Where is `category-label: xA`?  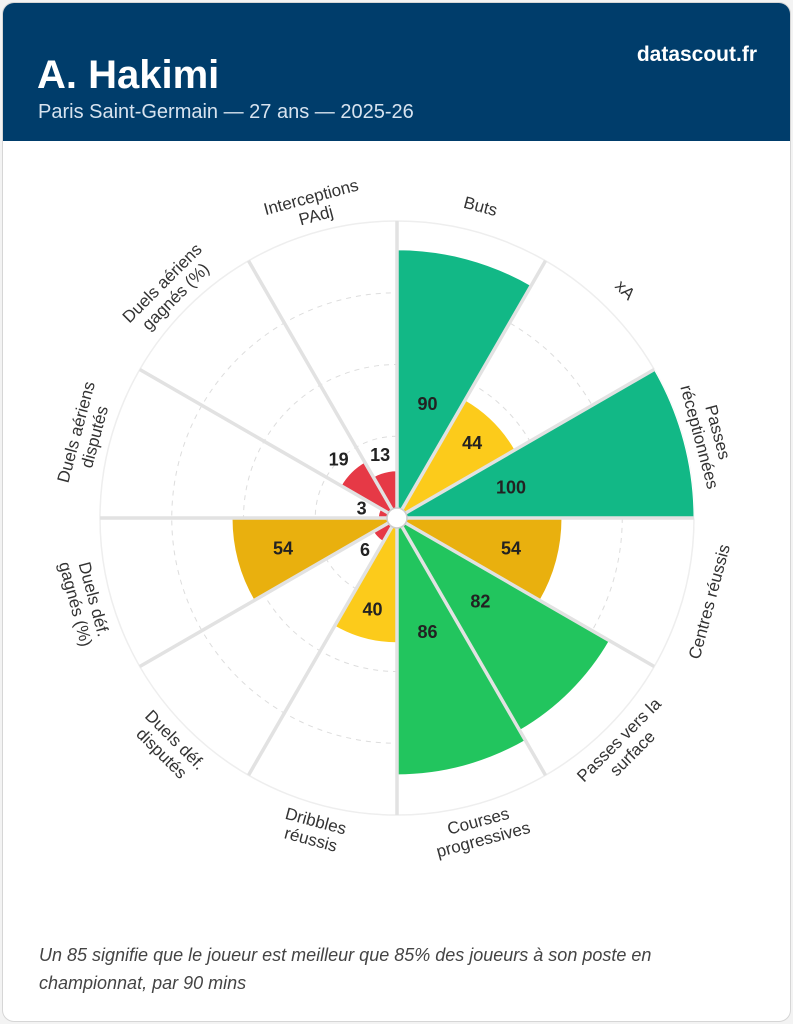
category-label: xA is located at coordinates (625, 290).